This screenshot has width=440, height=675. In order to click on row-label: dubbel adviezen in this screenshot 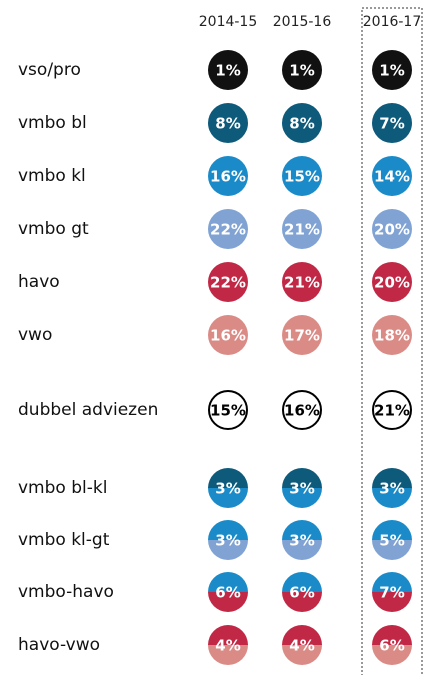, I will do `click(88, 410)`.